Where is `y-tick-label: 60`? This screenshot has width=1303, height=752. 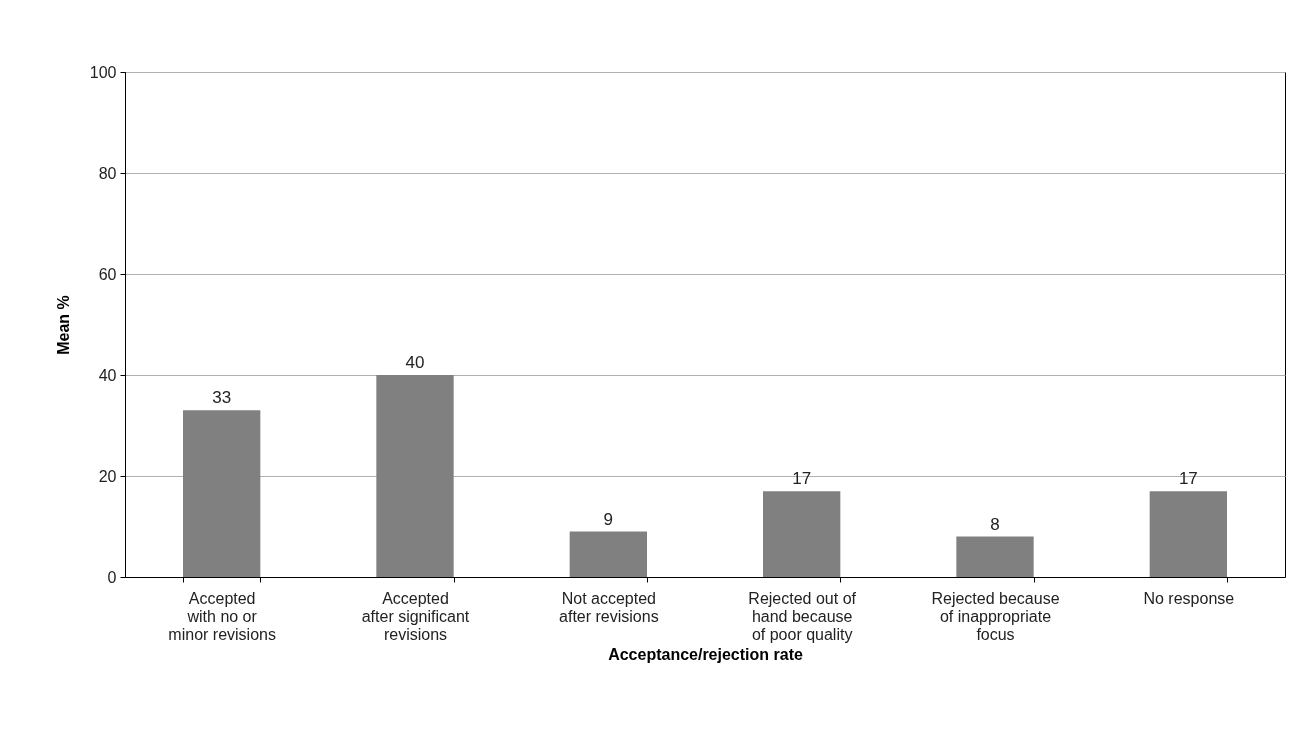
y-tick-label: 60 is located at coordinates (107, 274).